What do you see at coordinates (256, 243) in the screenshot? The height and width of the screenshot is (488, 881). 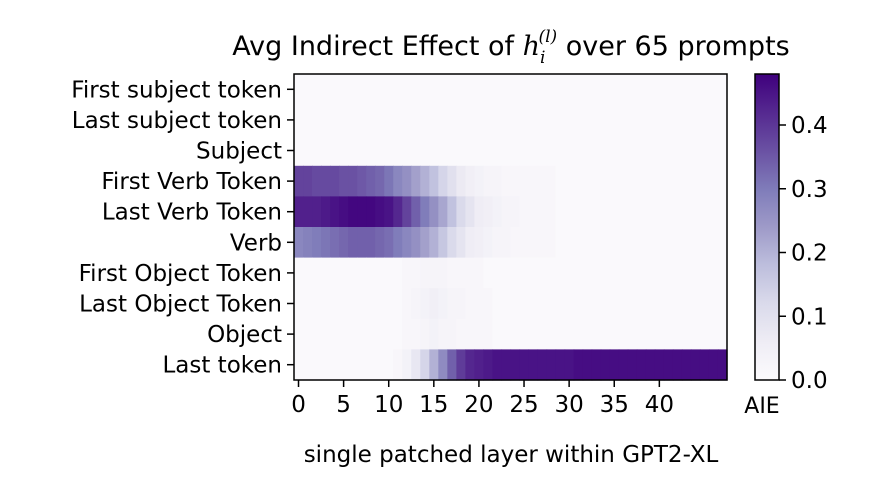 I see `y-tick-label: Verb` at bounding box center [256, 243].